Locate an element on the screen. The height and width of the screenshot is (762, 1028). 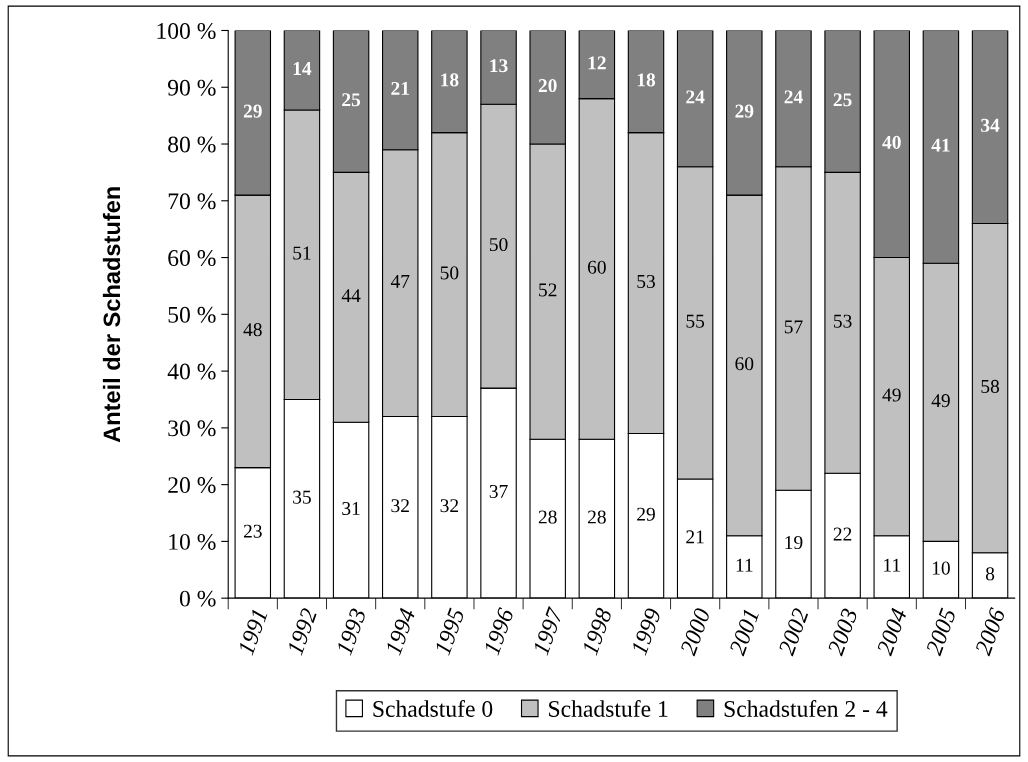
data-label: 41 is located at coordinates (940, 145).